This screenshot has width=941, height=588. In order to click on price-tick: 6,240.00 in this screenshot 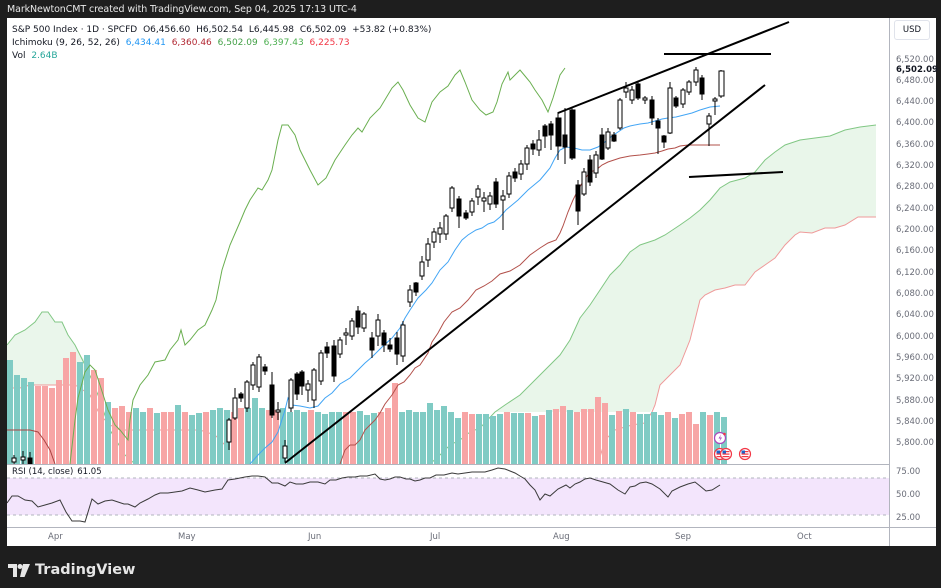, I will do `click(915, 209)`.